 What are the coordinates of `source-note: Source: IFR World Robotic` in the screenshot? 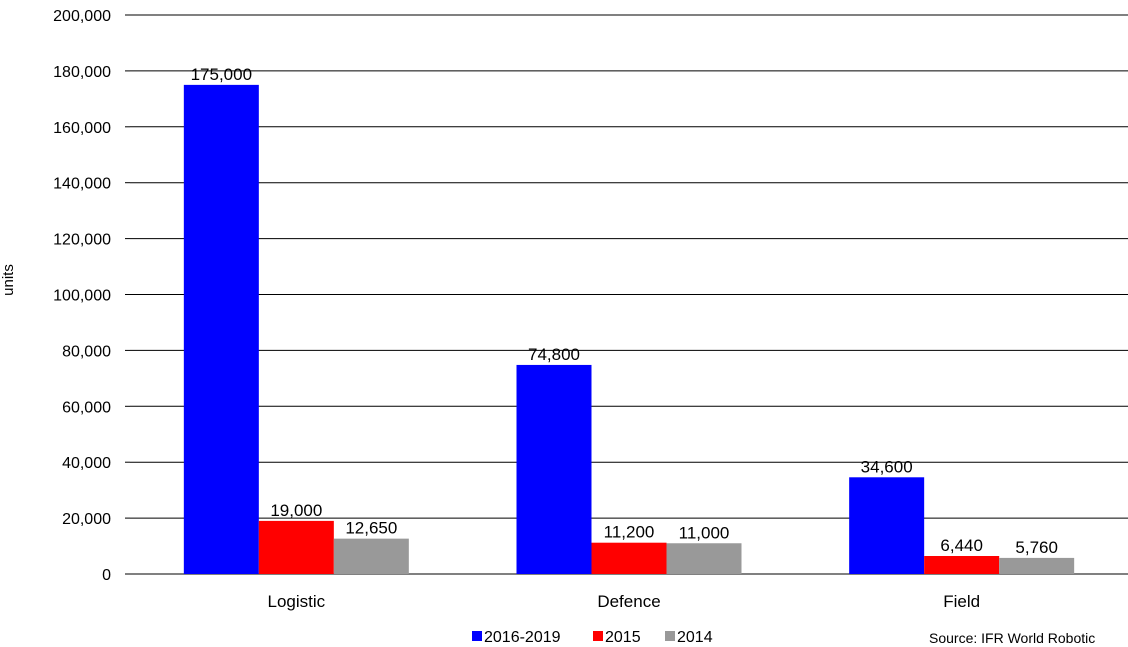 It's located at (1012, 638).